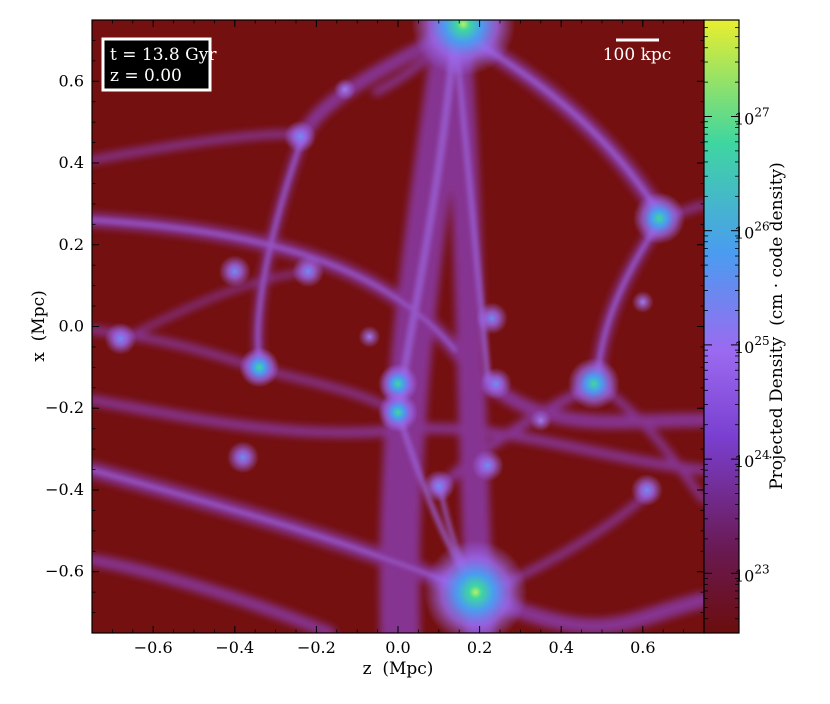  What do you see at coordinates (146, 76) in the screenshot?
I see `redshift-label: z = 0.00` at bounding box center [146, 76].